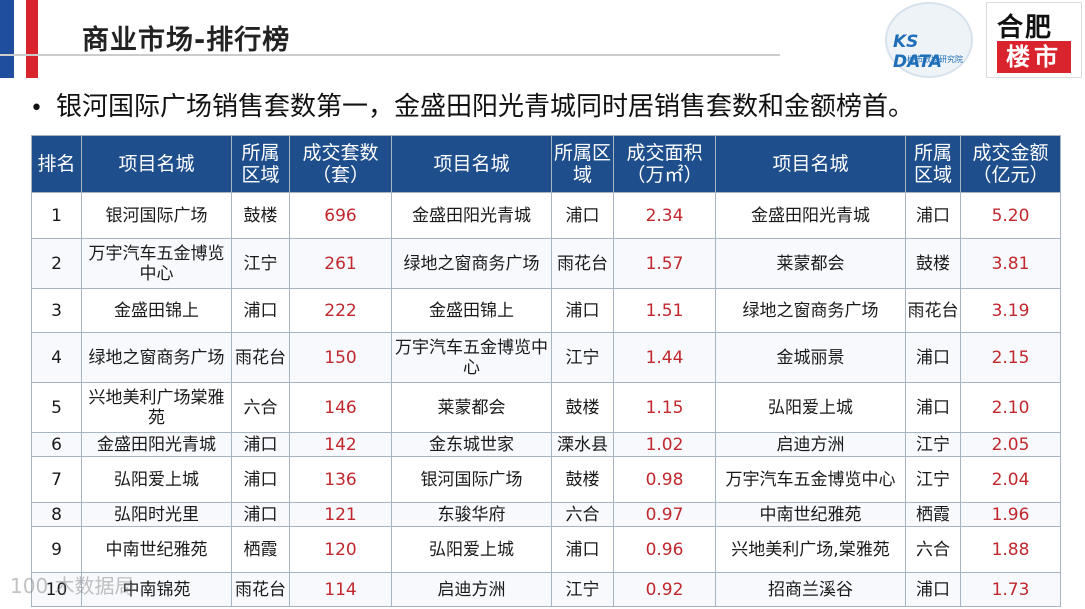  I want to click on data-logo-sub: 楼市数据研究院, so click(935, 59).